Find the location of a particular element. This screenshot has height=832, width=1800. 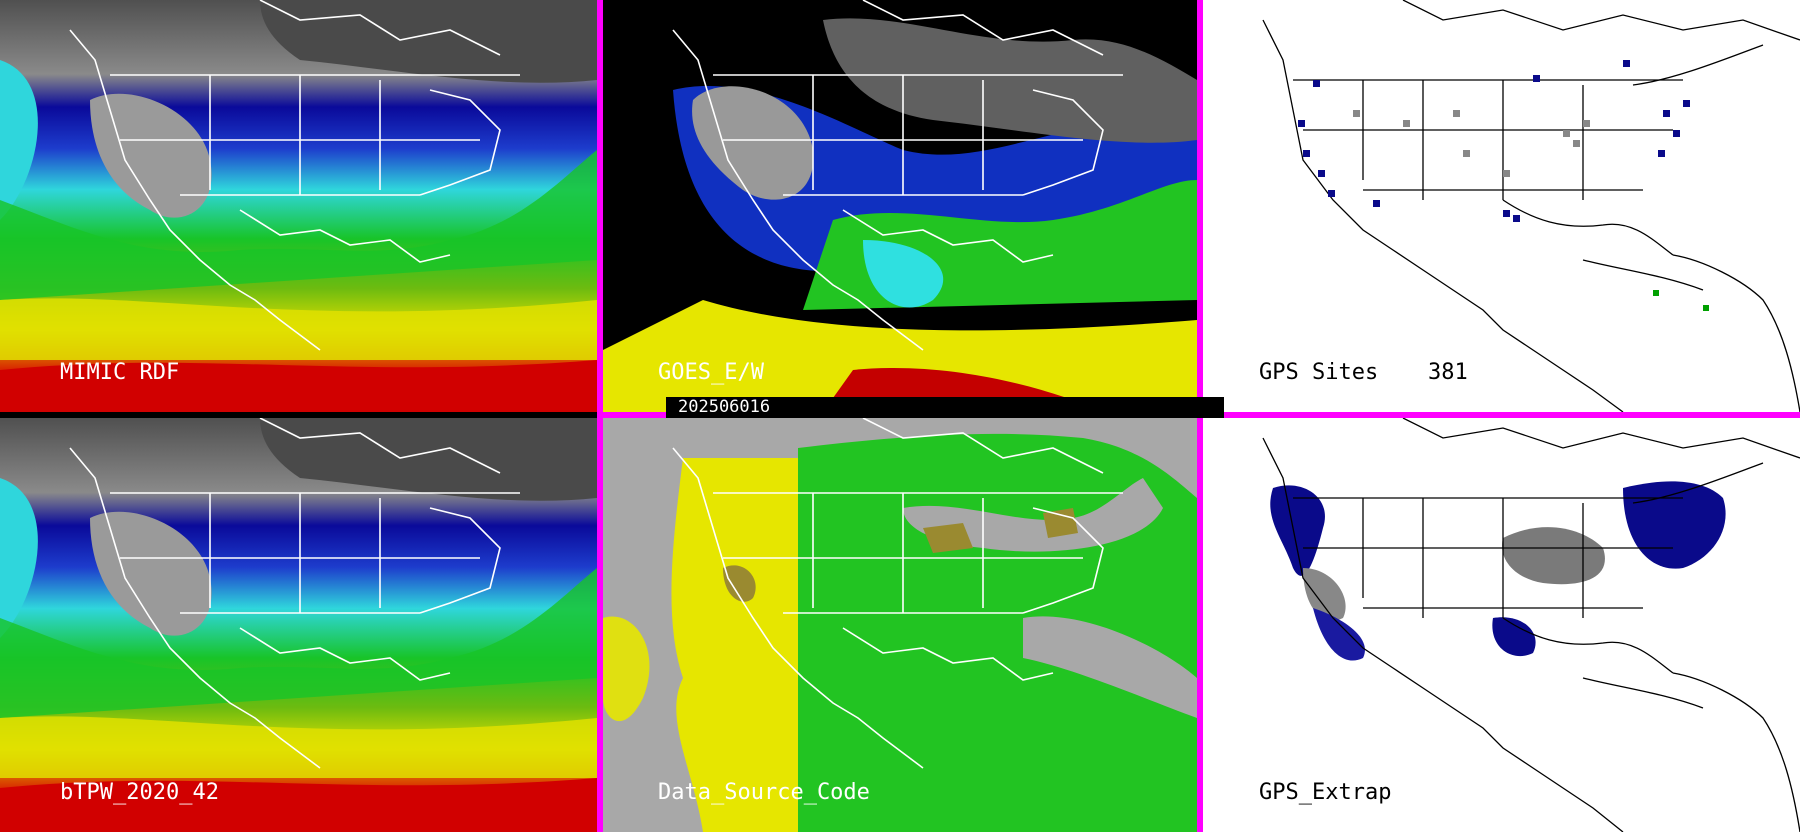

timestamp-bar: 202506016 is located at coordinates (945, 407).